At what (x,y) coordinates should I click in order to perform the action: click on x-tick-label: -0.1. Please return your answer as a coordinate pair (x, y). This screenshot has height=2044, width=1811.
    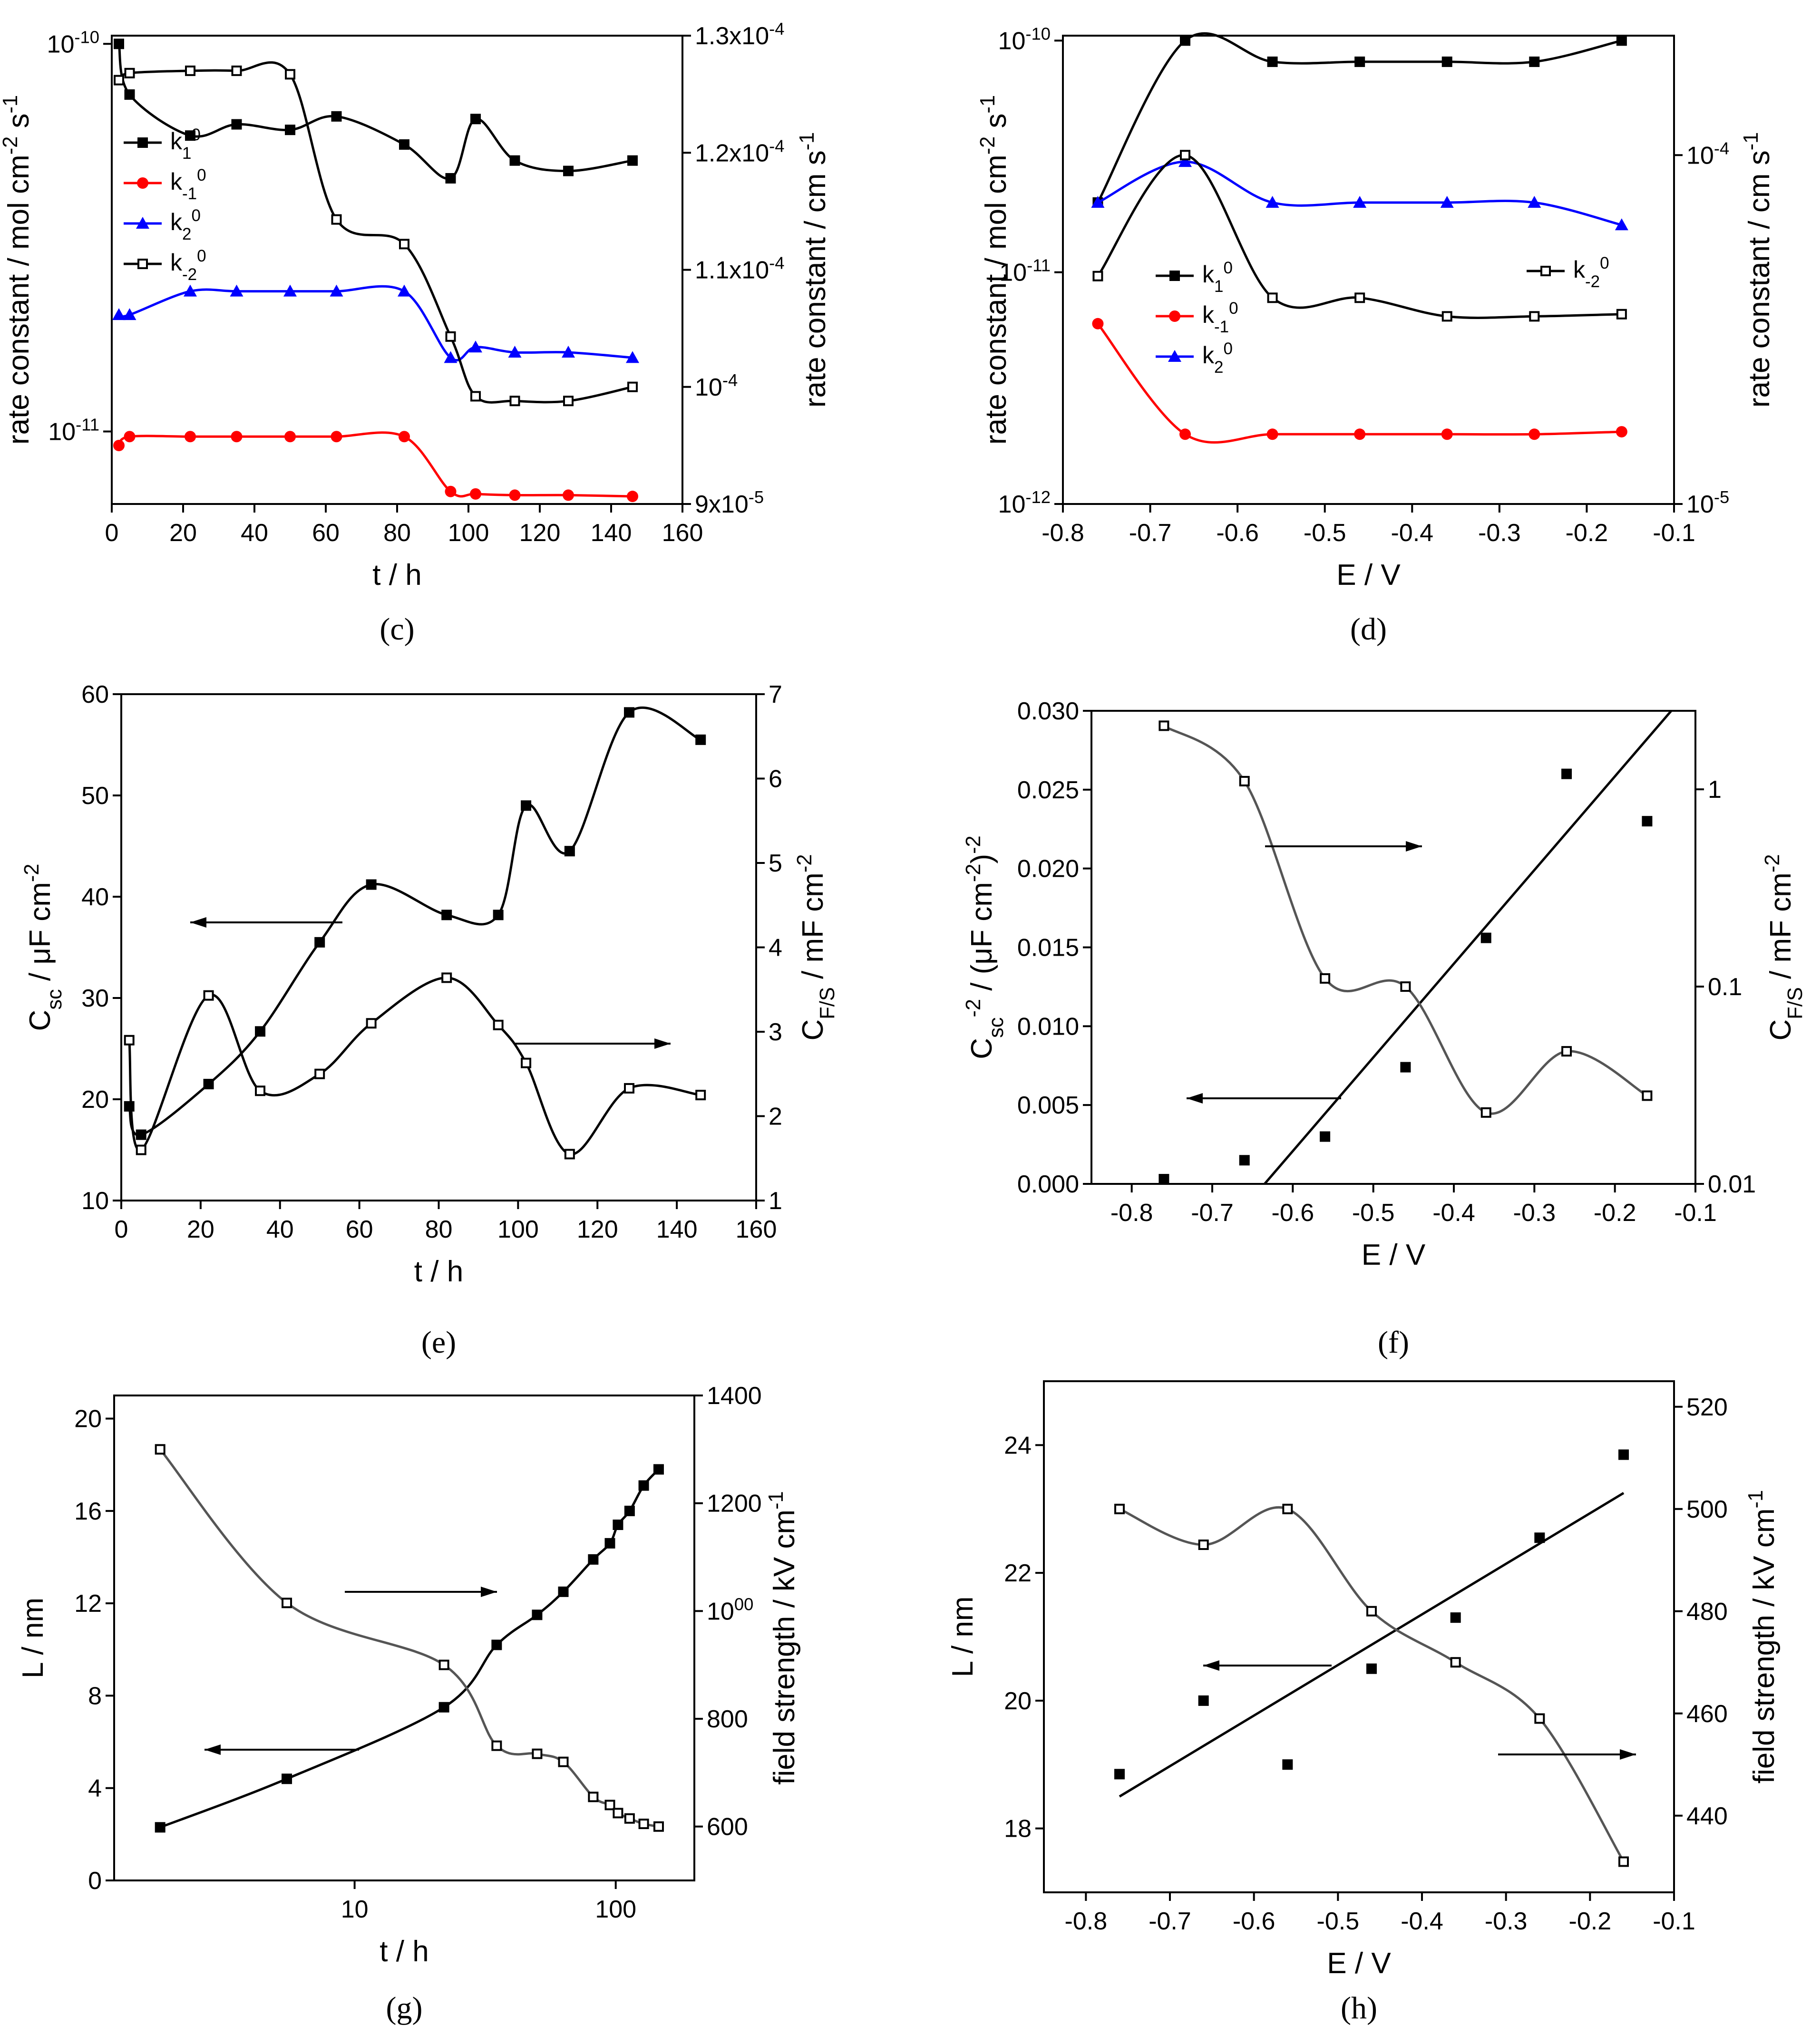
    Looking at the image, I should click on (1695, 1213).